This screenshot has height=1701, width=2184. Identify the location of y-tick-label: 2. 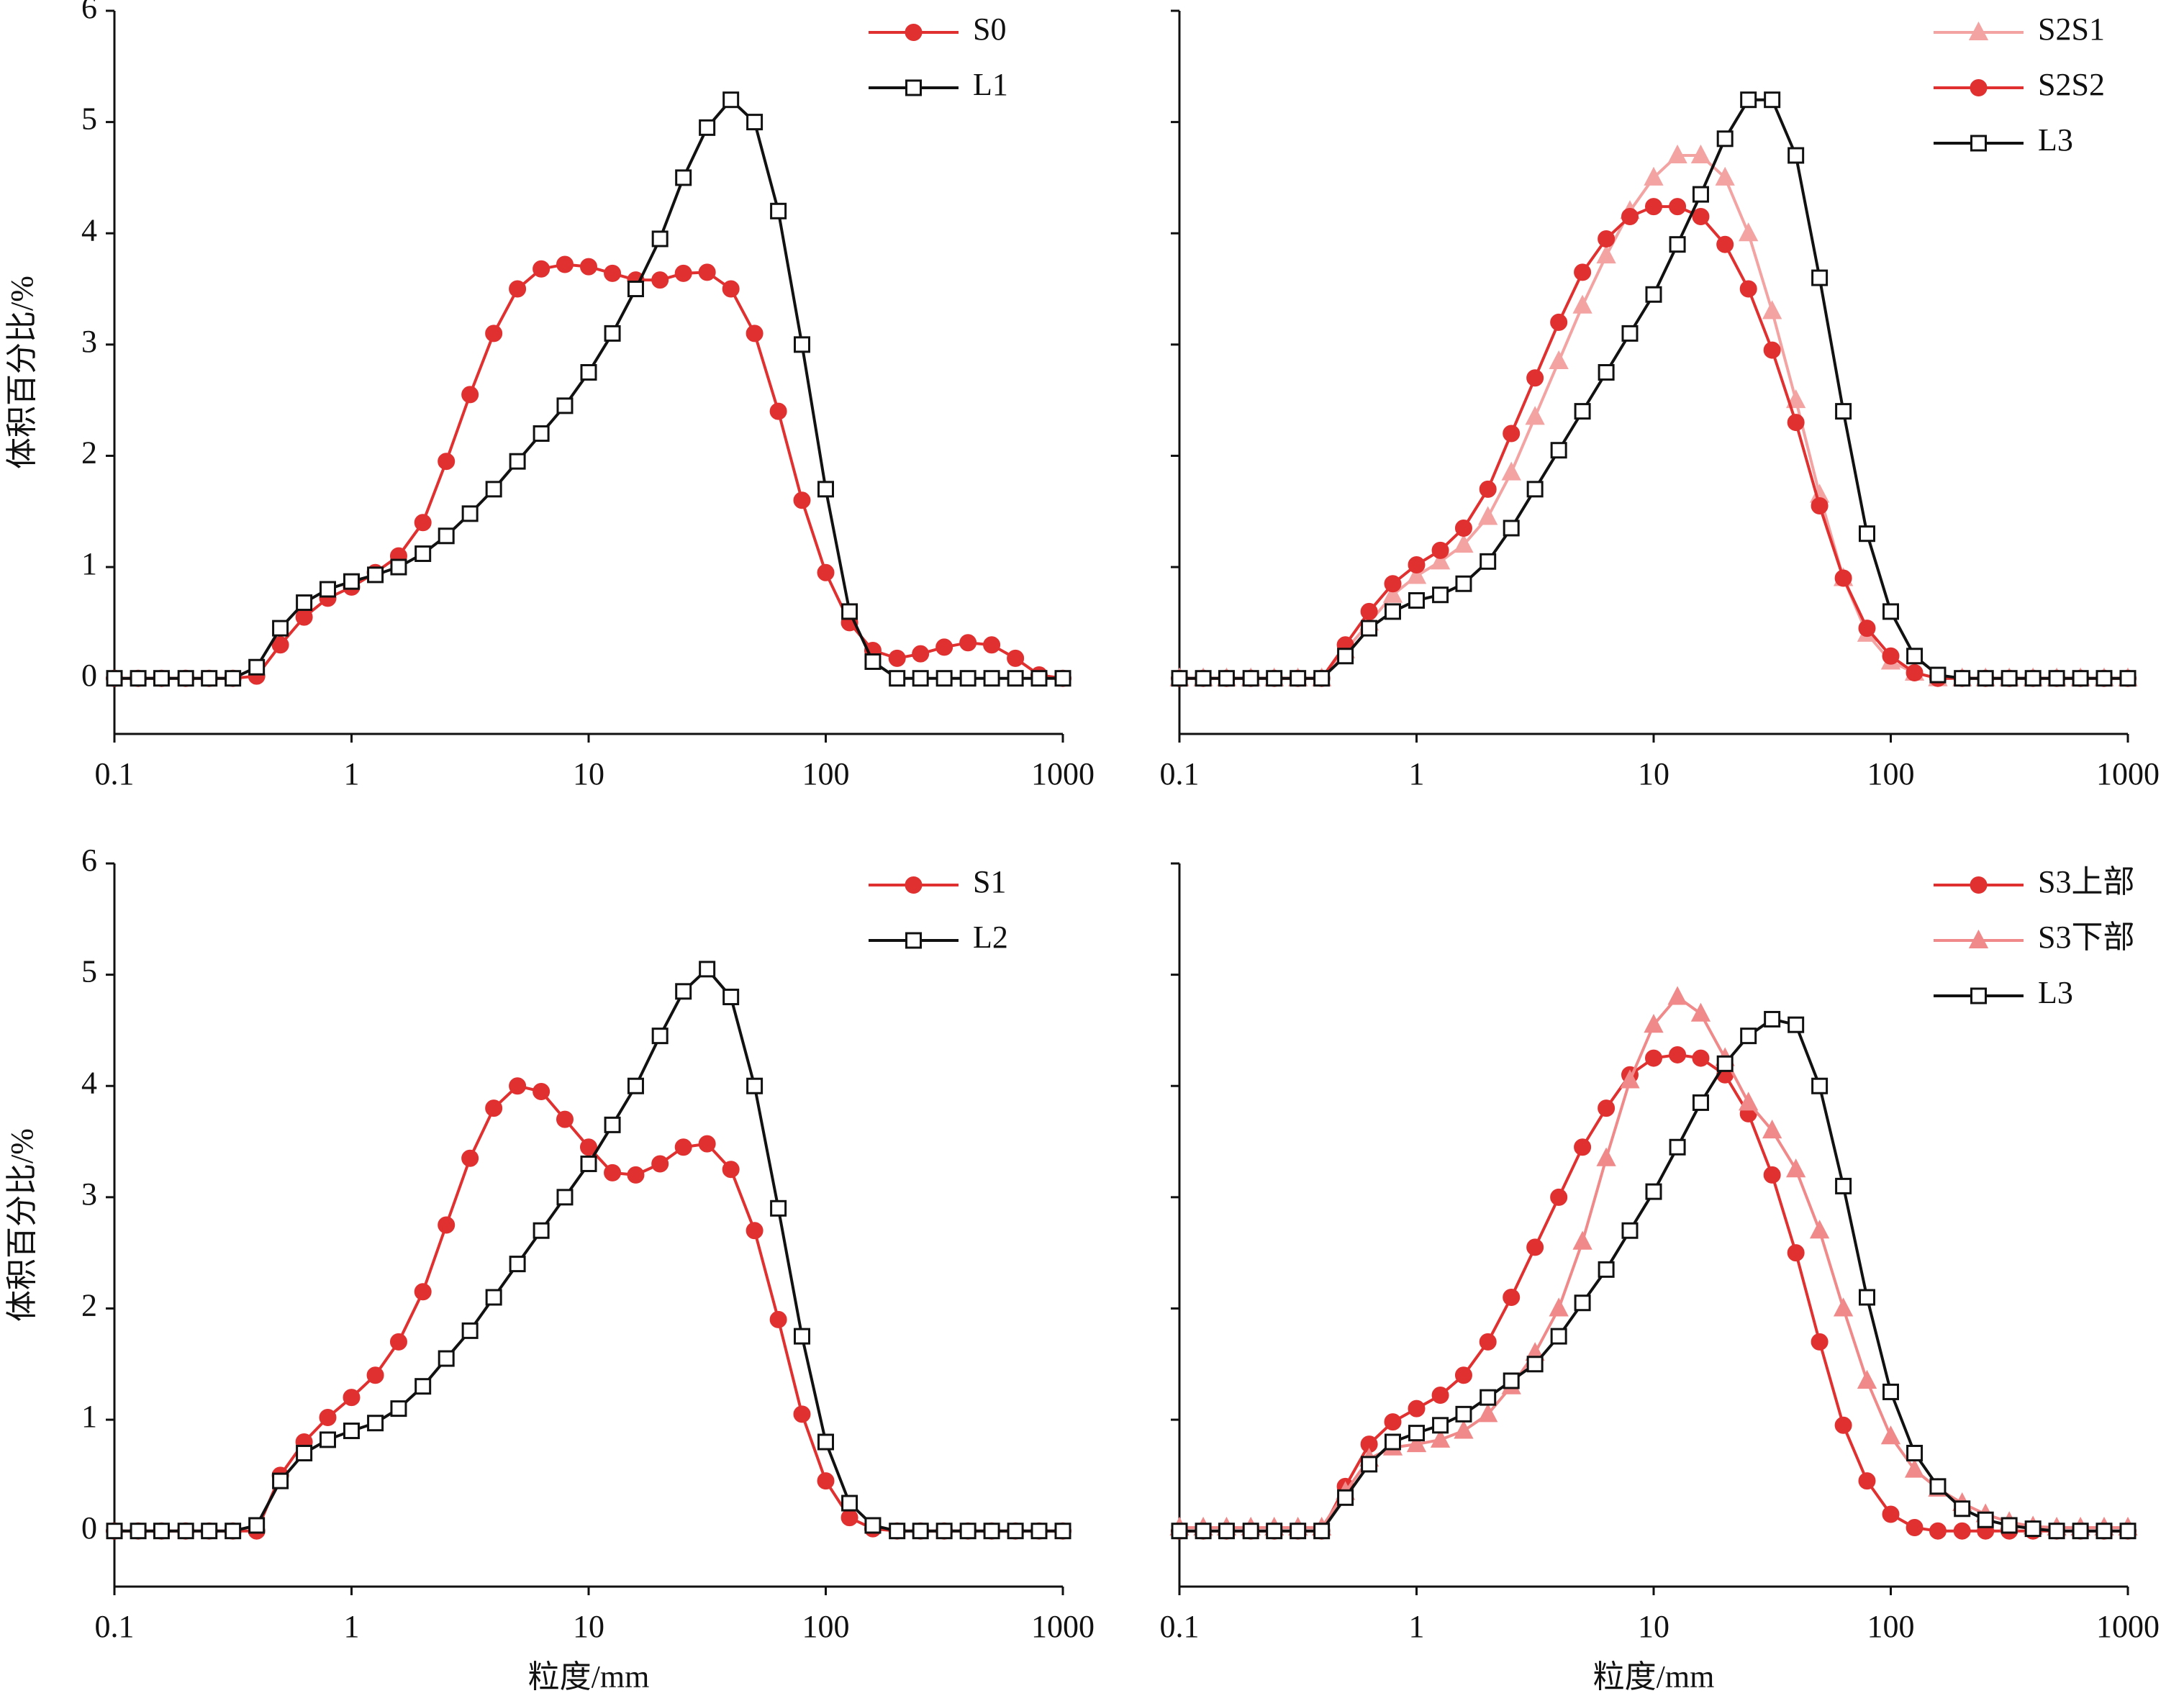
(89, 1305).